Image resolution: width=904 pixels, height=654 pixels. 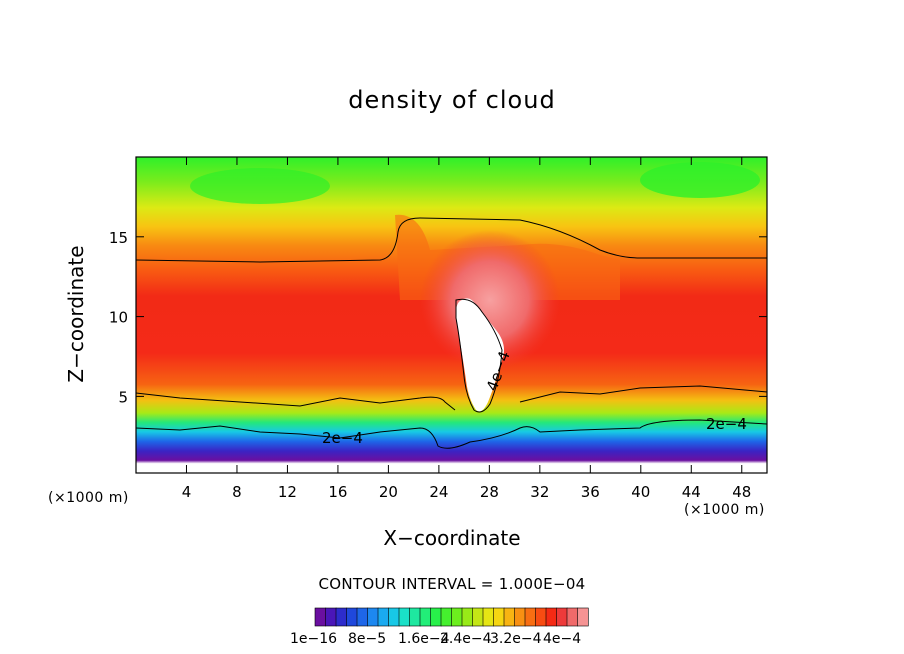 What do you see at coordinates (466, 639) in the screenshot?
I see `colorbar-tick-label: 2.4e−4` at bounding box center [466, 639].